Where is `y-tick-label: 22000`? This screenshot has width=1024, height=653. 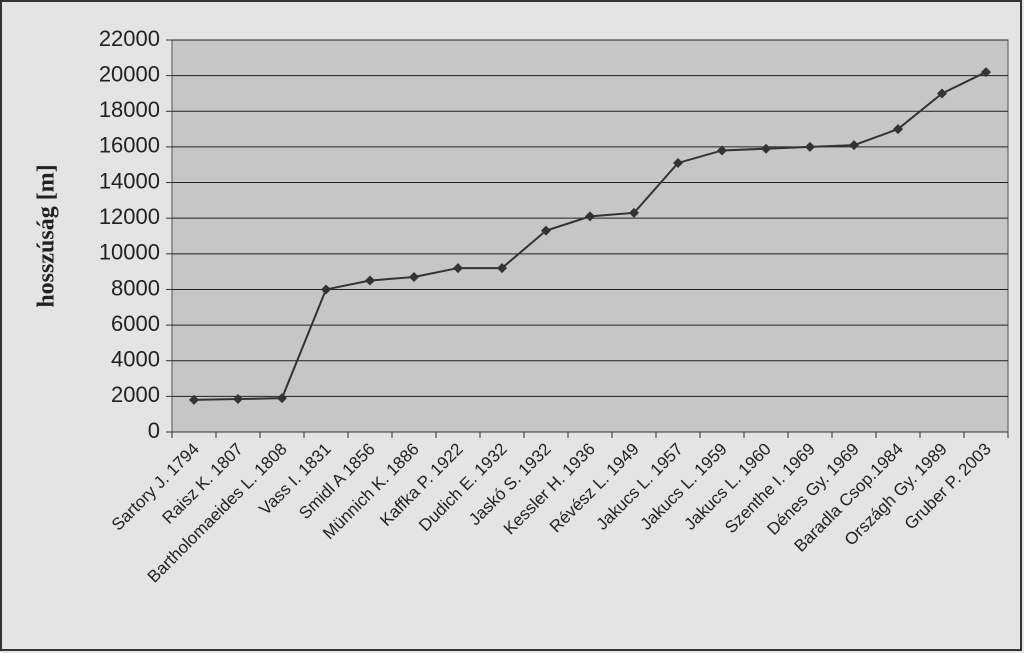
y-tick-label: 22000 is located at coordinates (129, 38).